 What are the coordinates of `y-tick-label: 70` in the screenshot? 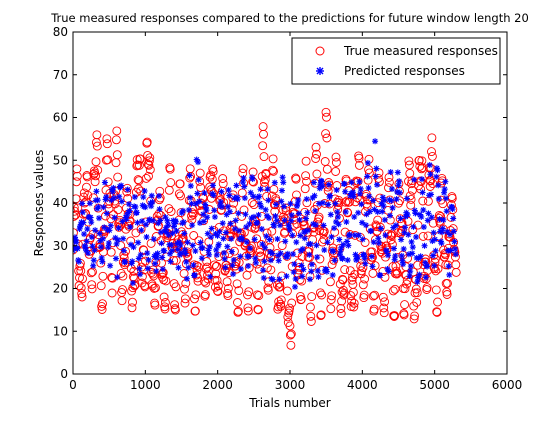 It's located at (60, 75).